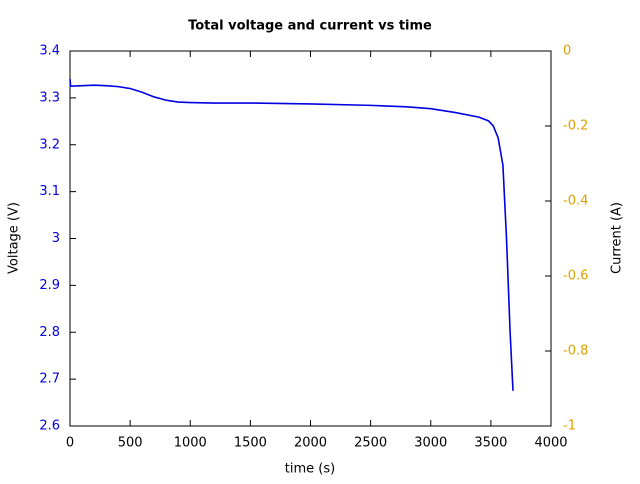 Image resolution: width=640 pixels, height=484 pixels. What do you see at coordinates (575, 351) in the screenshot?
I see `y2-tick-label: -0.8` at bounding box center [575, 351].